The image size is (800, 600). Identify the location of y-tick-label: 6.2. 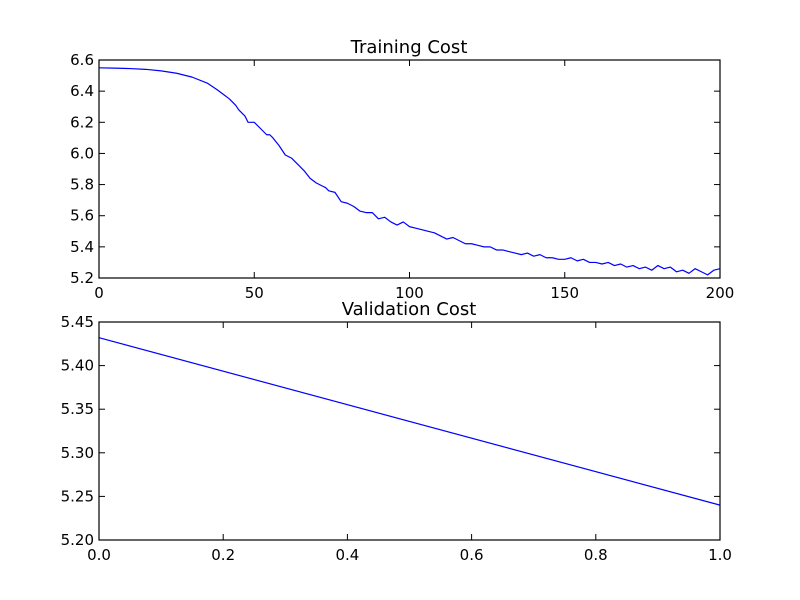
(82, 122).